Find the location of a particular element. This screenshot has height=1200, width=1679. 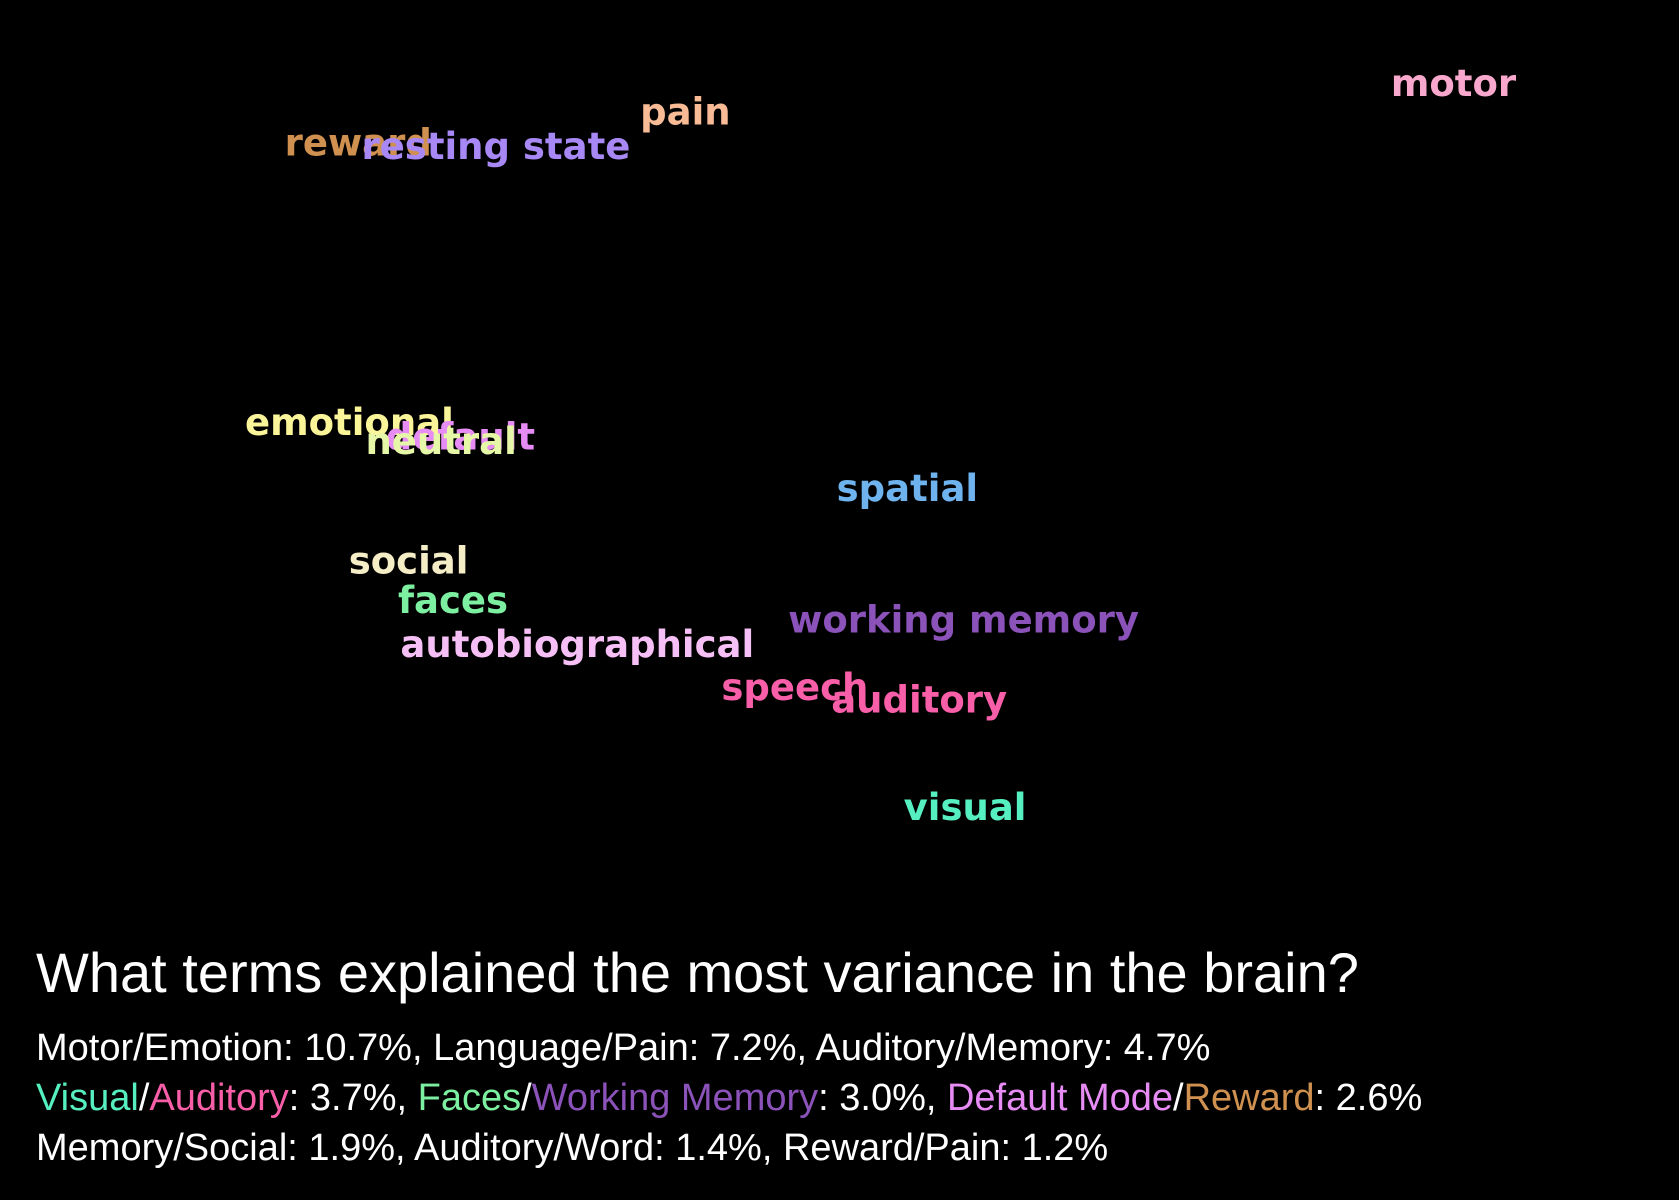

term-label-visual: visual is located at coordinates (965, 807).